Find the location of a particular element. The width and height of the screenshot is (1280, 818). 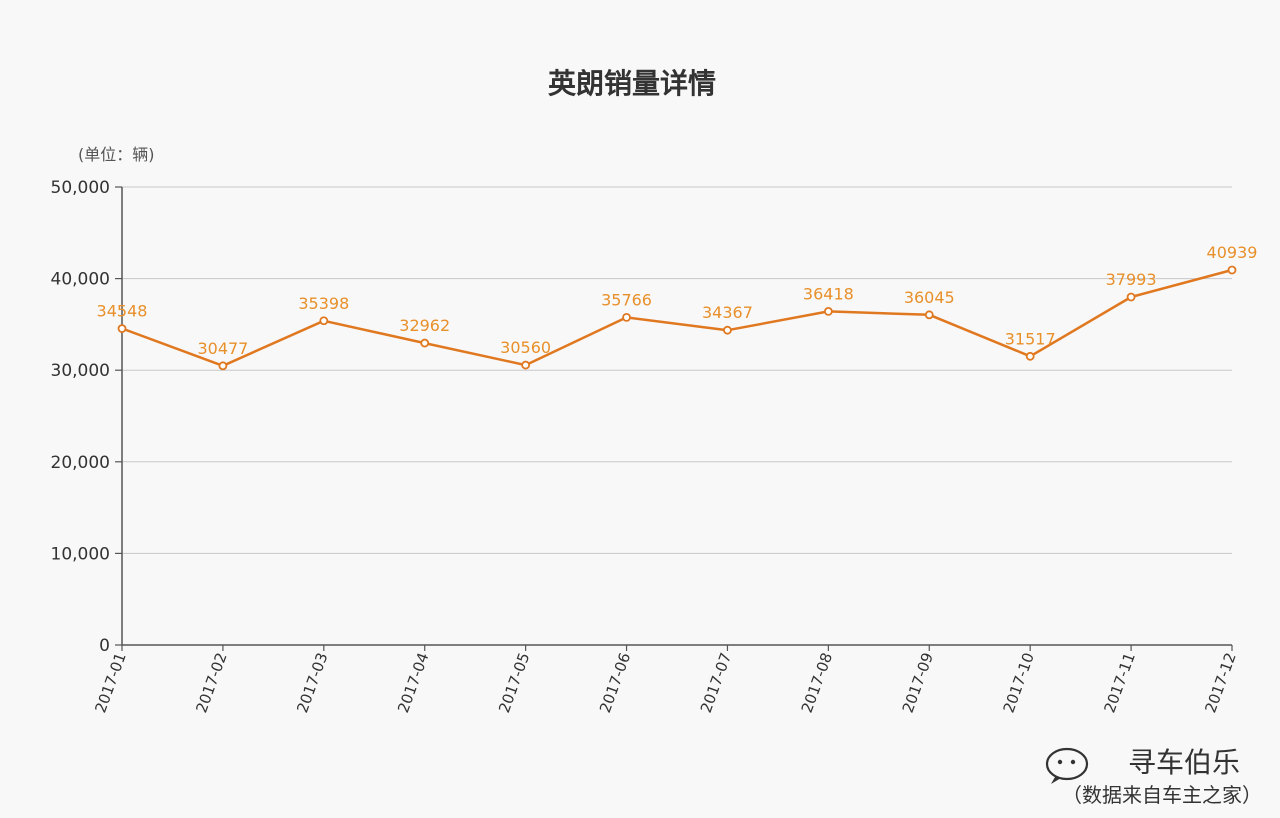

x-tick-label: 2017-08 is located at coordinates (817, 682).